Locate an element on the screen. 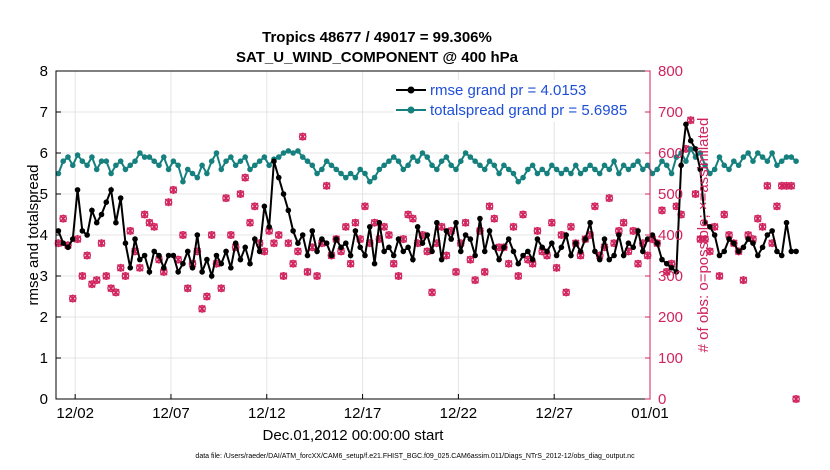 This screenshot has width=830, height=470. legend-totalspread-label: totalspread grand pr = 5.6985 is located at coordinates (528, 110).